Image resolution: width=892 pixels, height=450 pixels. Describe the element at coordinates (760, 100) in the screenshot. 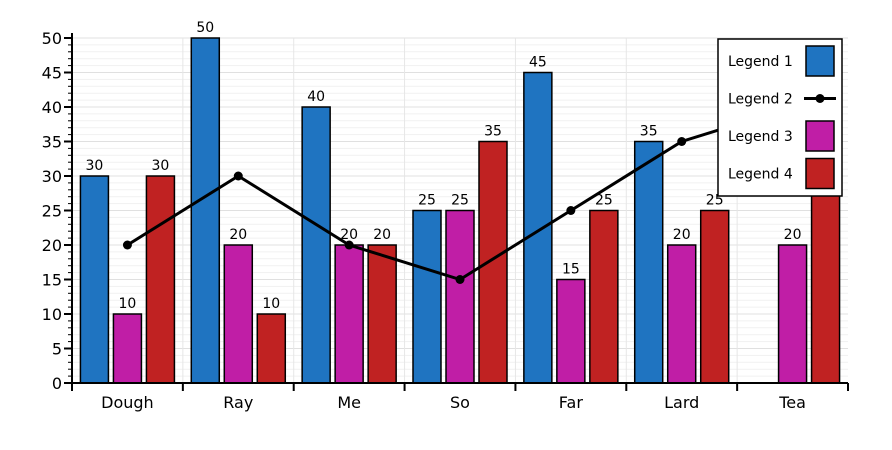

I see `legend-label: Legend 2` at that location.